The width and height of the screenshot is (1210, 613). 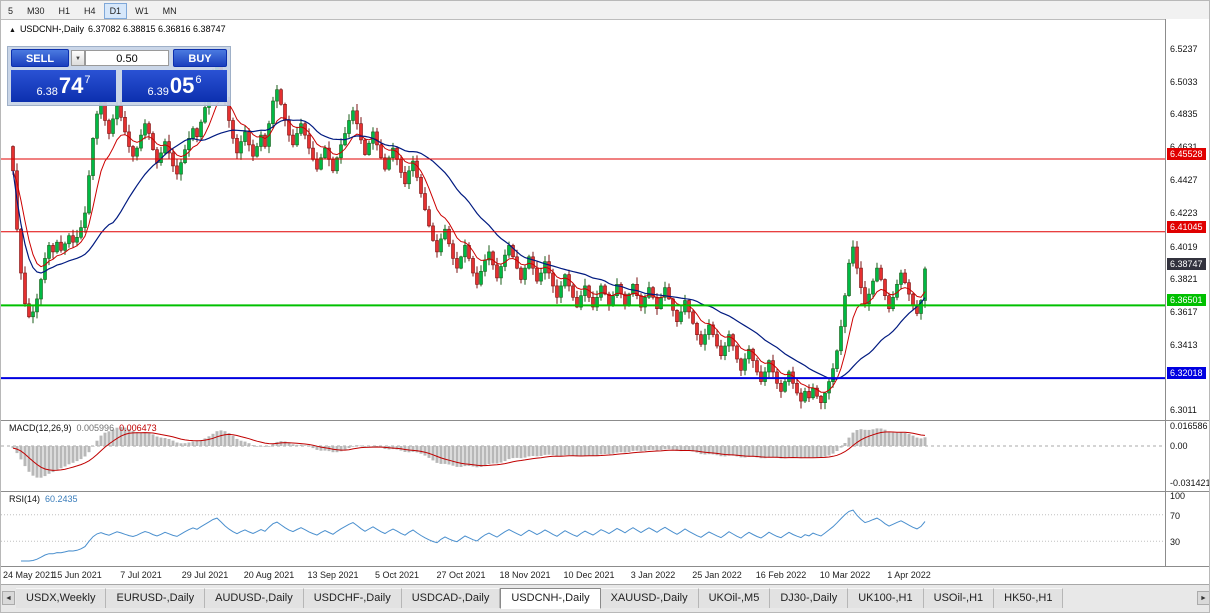 What do you see at coordinates (141, 575) in the screenshot?
I see `date-label: 7 Jul 2021` at bounding box center [141, 575].